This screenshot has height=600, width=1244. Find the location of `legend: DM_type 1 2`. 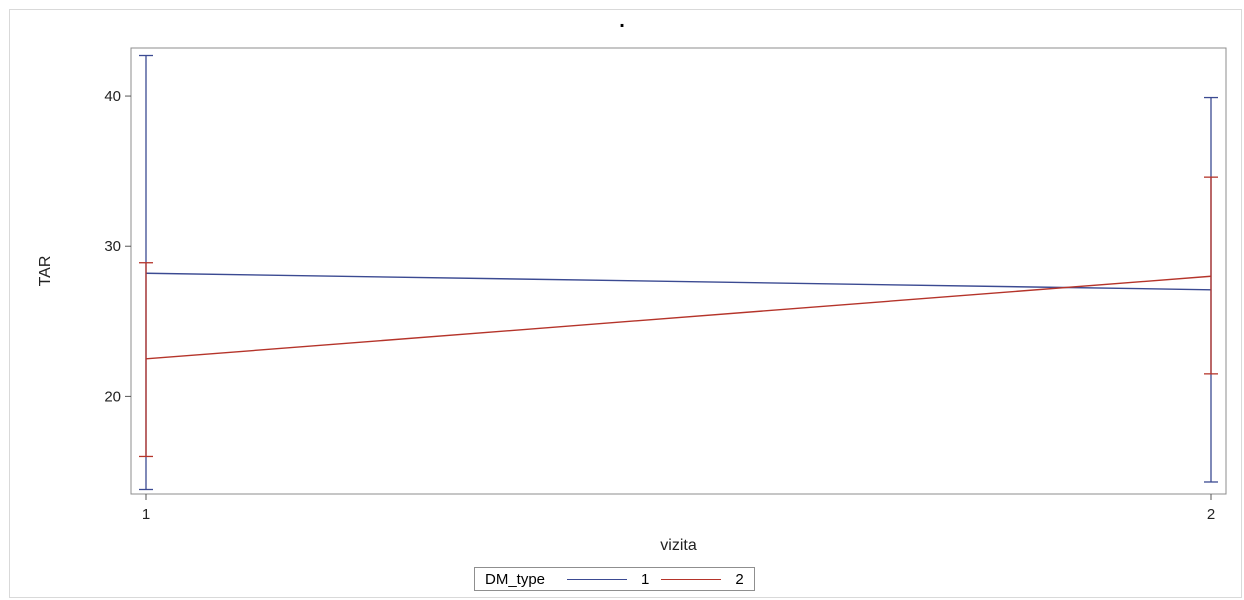

legend: DM_type 1 2 is located at coordinates (614, 579).